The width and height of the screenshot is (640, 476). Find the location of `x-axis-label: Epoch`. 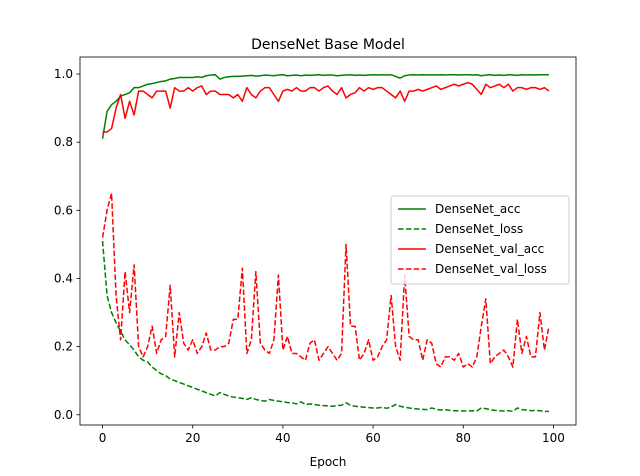

x-axis-label: Epoch is located at coordinates (328, 462).